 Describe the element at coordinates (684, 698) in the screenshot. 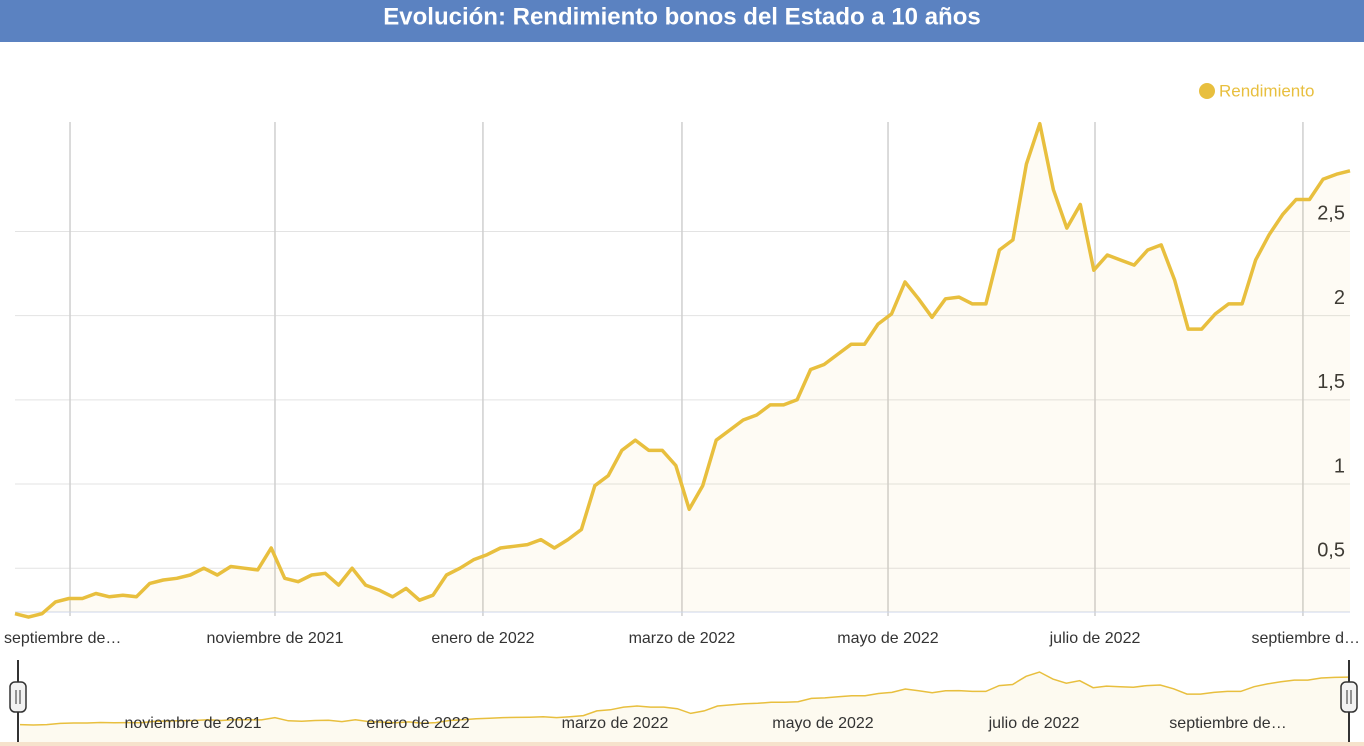

I see `navigator-line` at that location.